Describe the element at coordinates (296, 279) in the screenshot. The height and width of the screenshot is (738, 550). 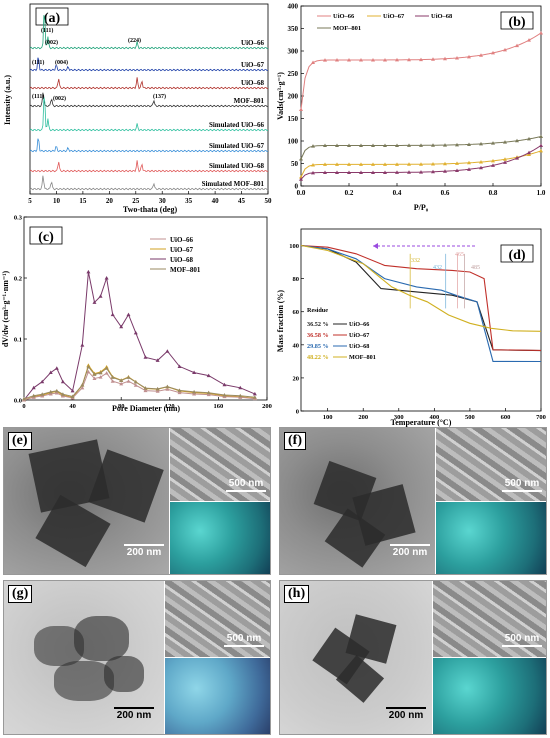
I see `y-tick-label: 80` at that location.